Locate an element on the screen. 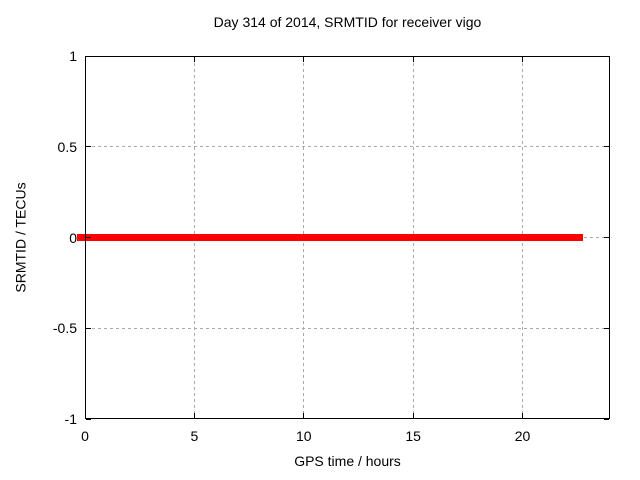  y-tick-label: 0 is located at coordinates (73, 237).